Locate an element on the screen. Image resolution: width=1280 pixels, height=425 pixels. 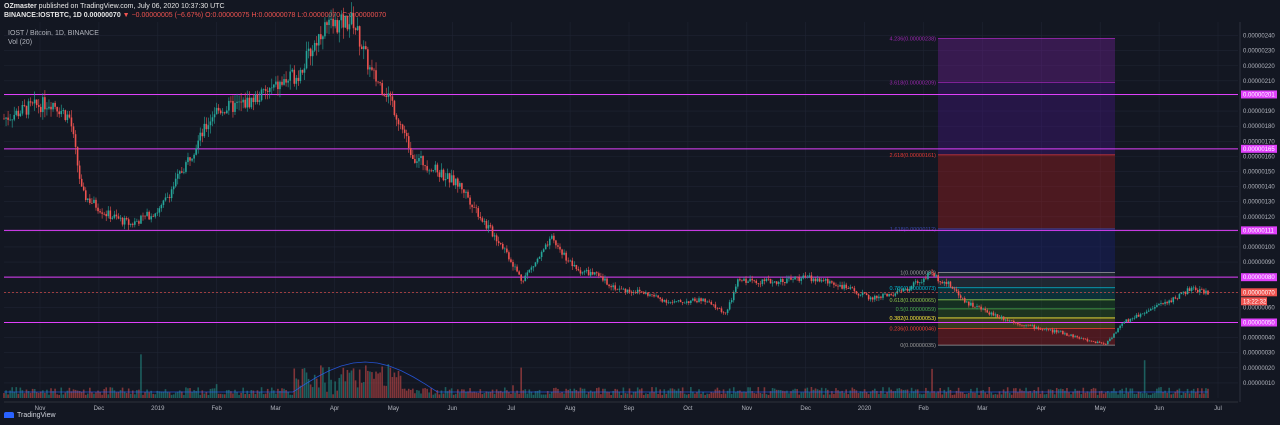
x-tick-label: May is located at coordinates (1100, 409).